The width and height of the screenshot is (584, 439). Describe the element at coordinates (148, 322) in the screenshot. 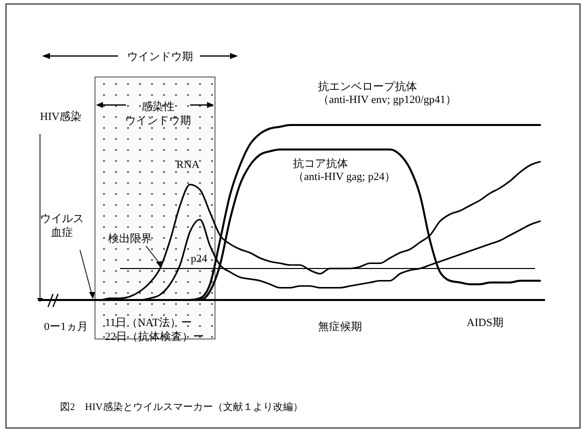

I see `text: 11日（NAT法）ー` at that location.